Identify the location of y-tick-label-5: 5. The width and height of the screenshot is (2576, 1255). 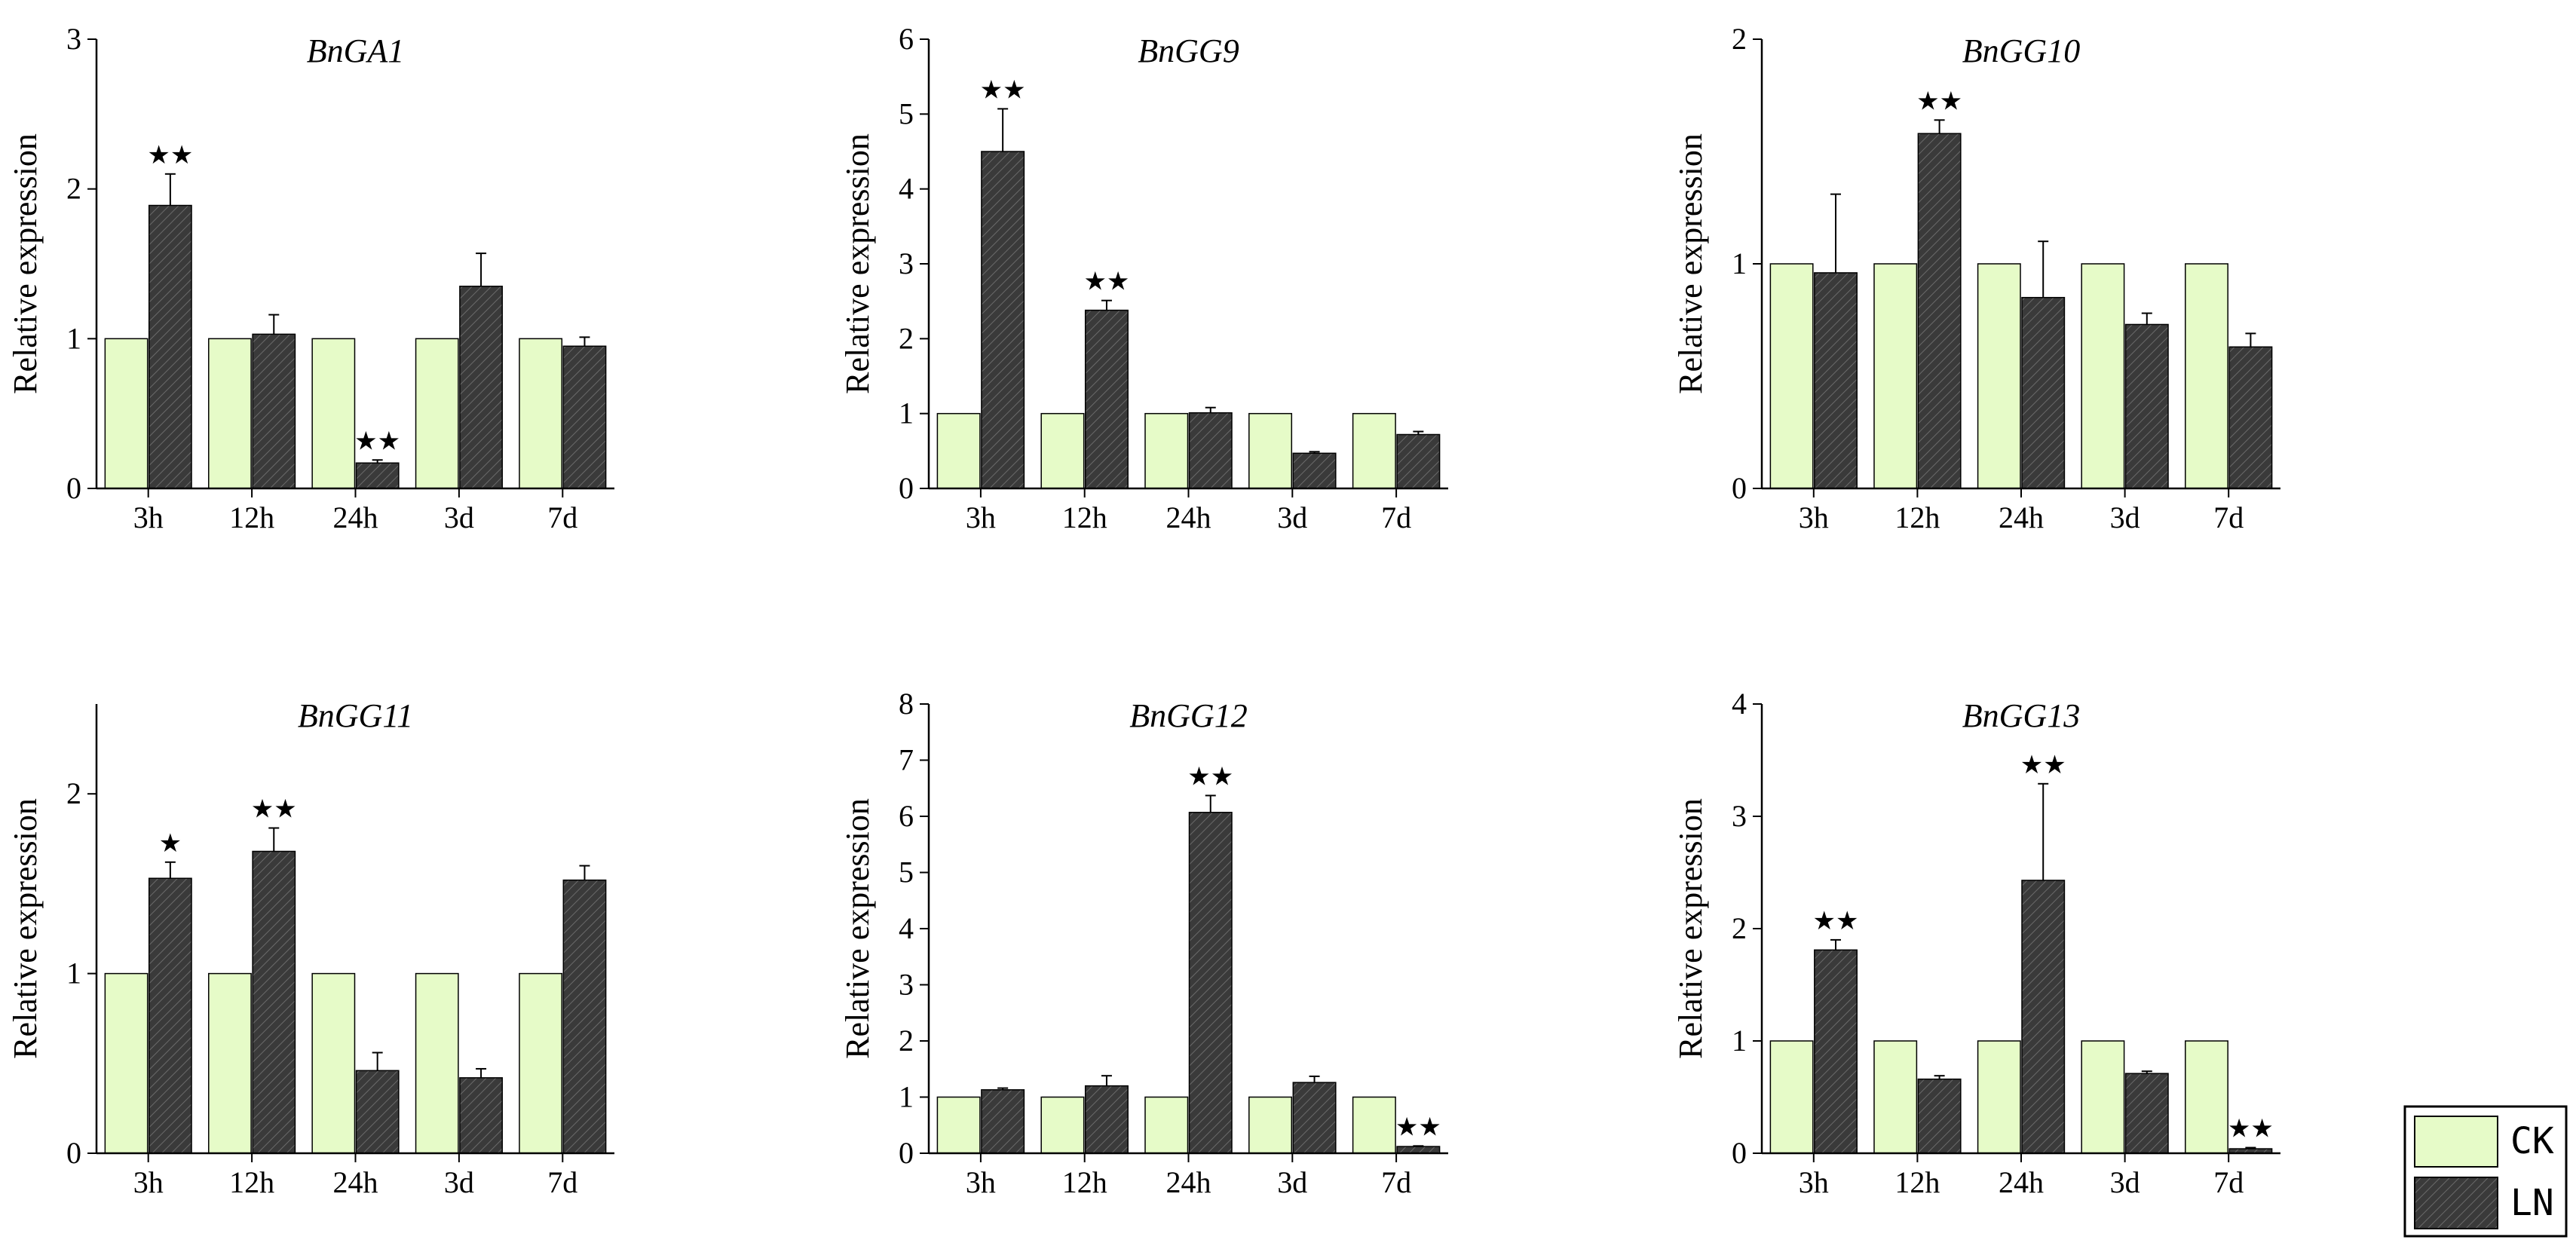
(906, 872).